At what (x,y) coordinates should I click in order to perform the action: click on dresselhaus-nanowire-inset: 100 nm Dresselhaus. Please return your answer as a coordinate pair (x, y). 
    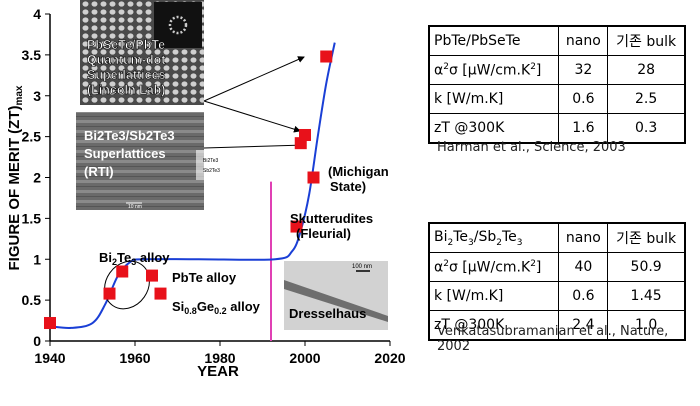
    Looking at the image, I should click on (336, 295).